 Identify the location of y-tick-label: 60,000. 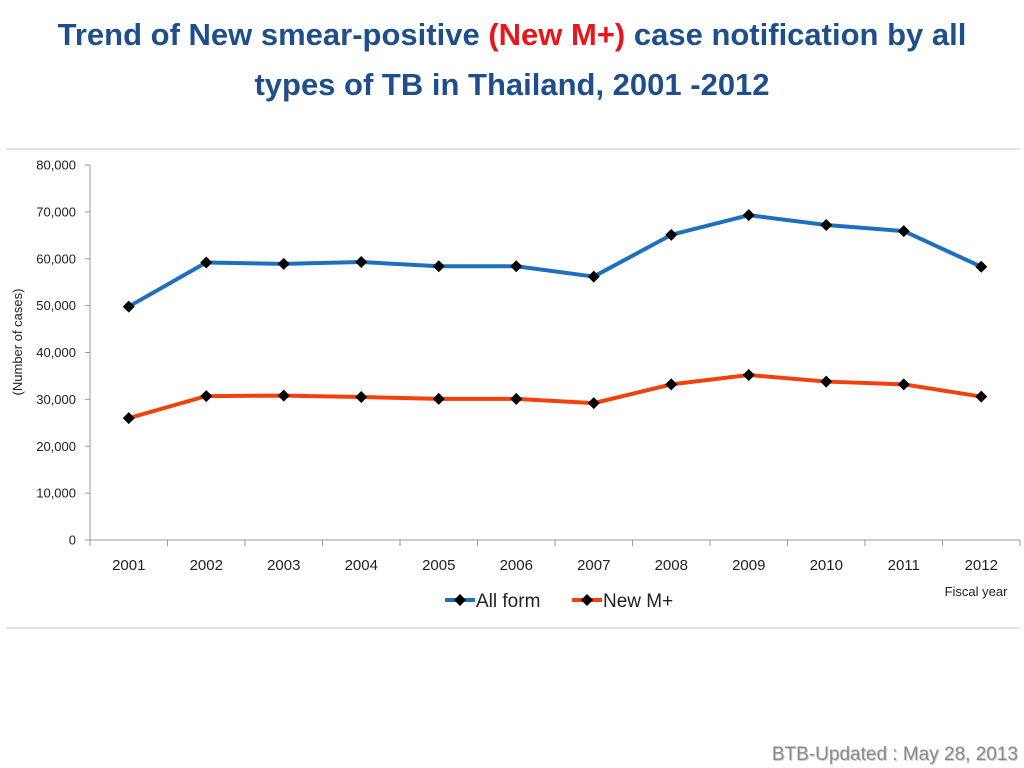
(56, 258).